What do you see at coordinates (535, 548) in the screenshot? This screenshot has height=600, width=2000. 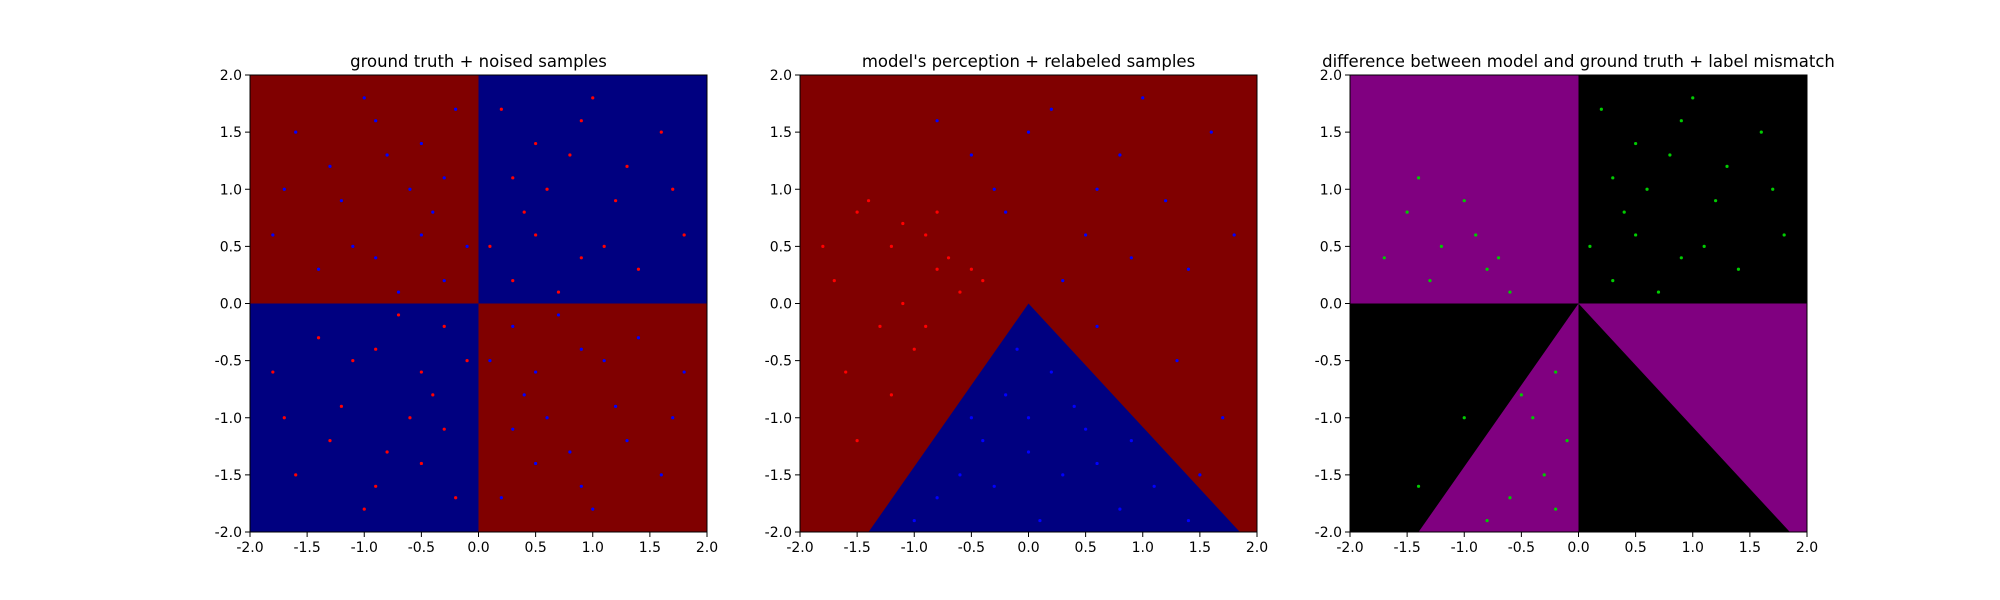 I see `x-tick-label: 0.5` at bounding box center [535, 548].